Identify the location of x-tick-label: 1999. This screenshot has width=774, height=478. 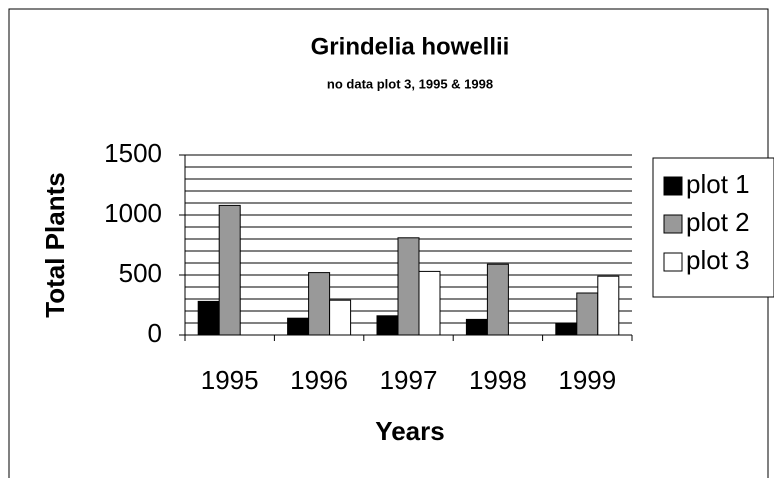
(587, 380).